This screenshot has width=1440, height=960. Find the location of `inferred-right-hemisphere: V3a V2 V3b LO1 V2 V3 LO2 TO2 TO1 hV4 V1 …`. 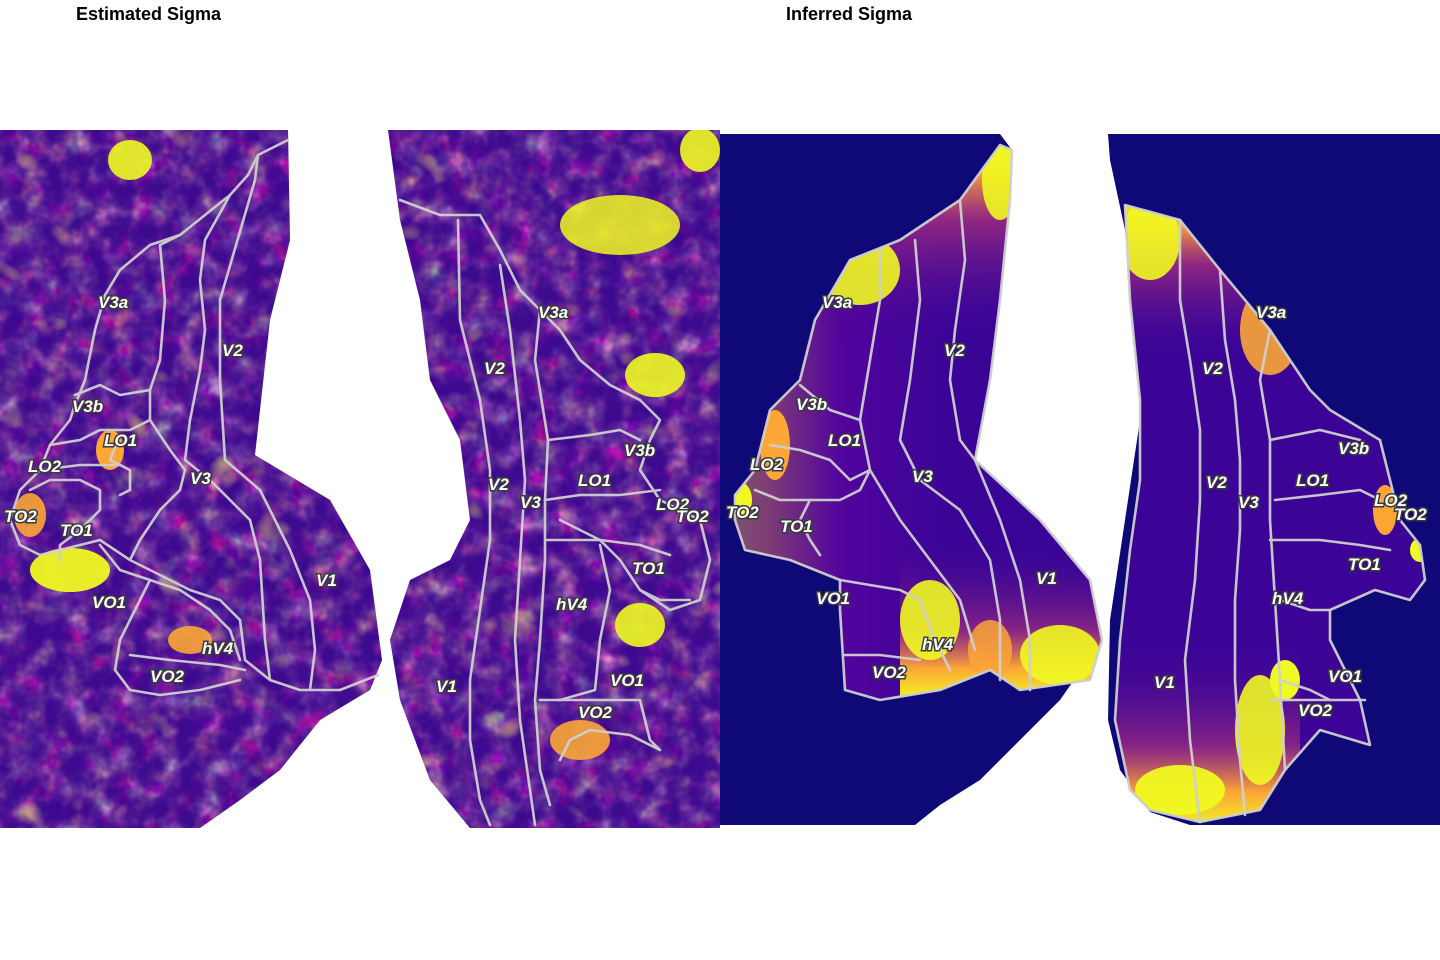

inferred-right-hemisphere: V3a V2 V3b LO1 V2 V3 LO2 TO2 TO1 hV4 V1 … is located at coordinates (1271, 513).